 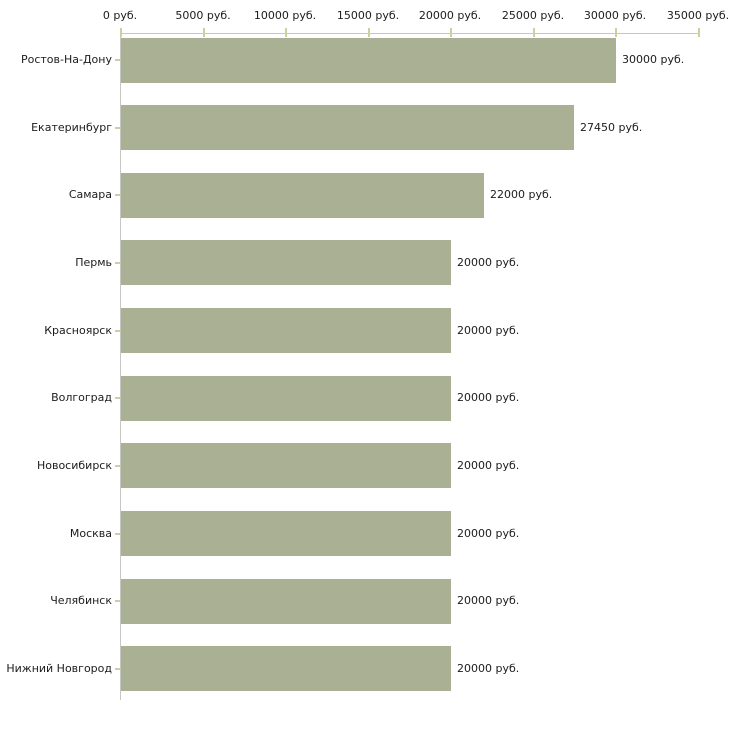 I want to click on value-label: 22000 руб., so click(x=521, y=194).